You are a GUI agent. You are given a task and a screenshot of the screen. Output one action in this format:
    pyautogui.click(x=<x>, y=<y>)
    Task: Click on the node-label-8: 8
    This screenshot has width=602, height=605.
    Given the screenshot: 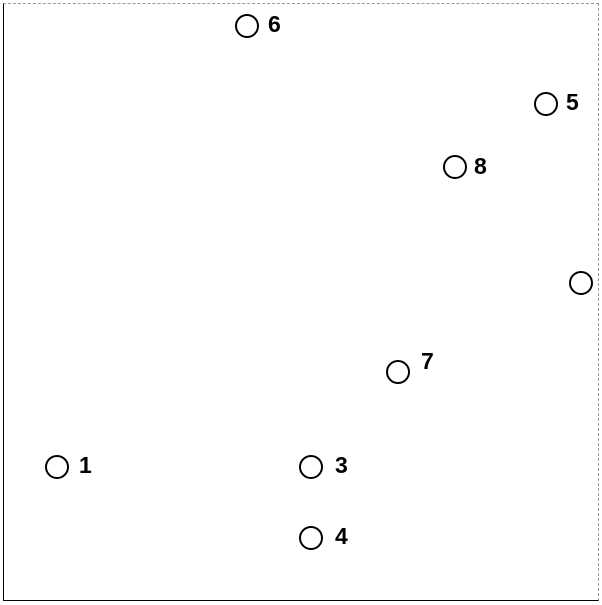 What is the action you would take?
    pyautogui.click(x=480, y=166)
    